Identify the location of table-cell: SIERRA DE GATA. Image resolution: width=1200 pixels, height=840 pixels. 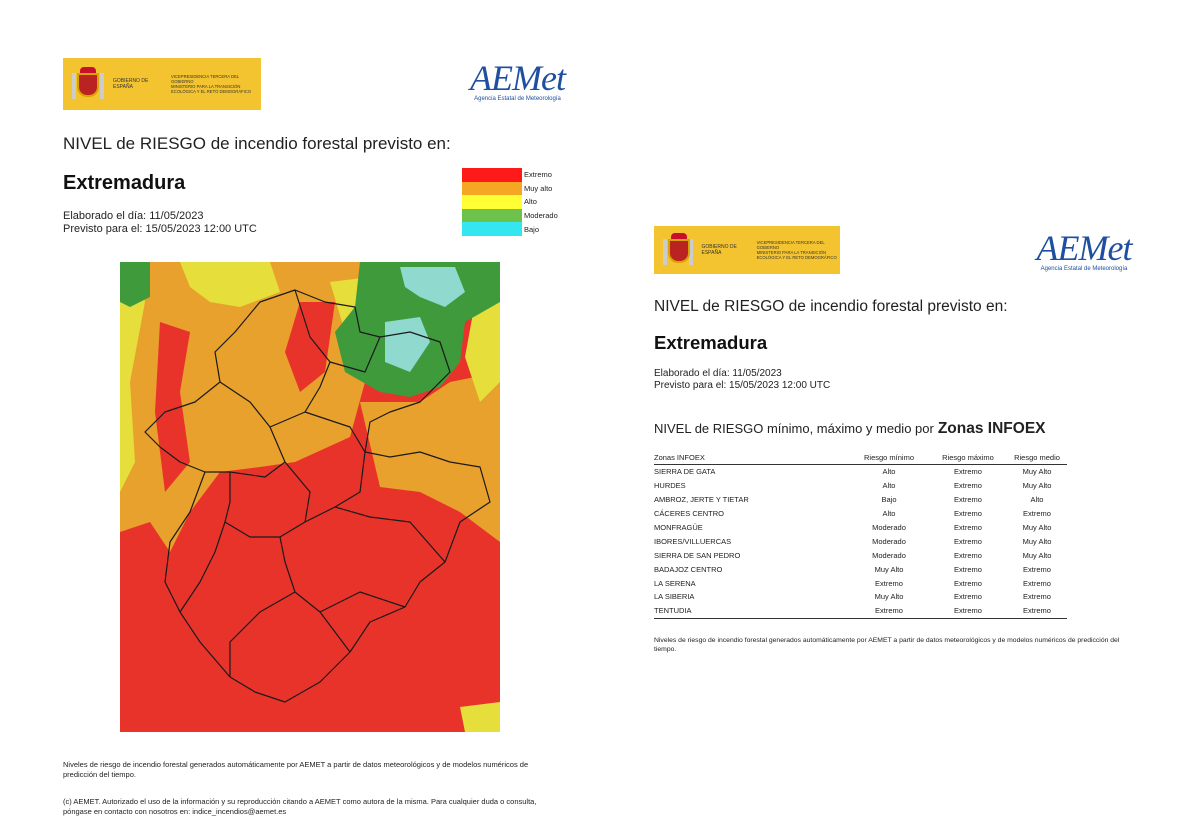
(685, 472).